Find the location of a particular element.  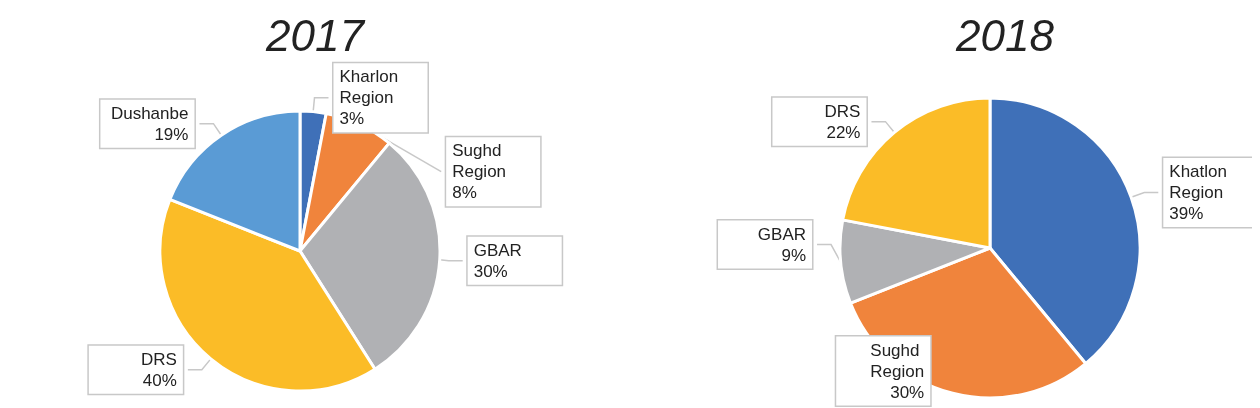

data-label: 40% is located at coordinates (159, 380).